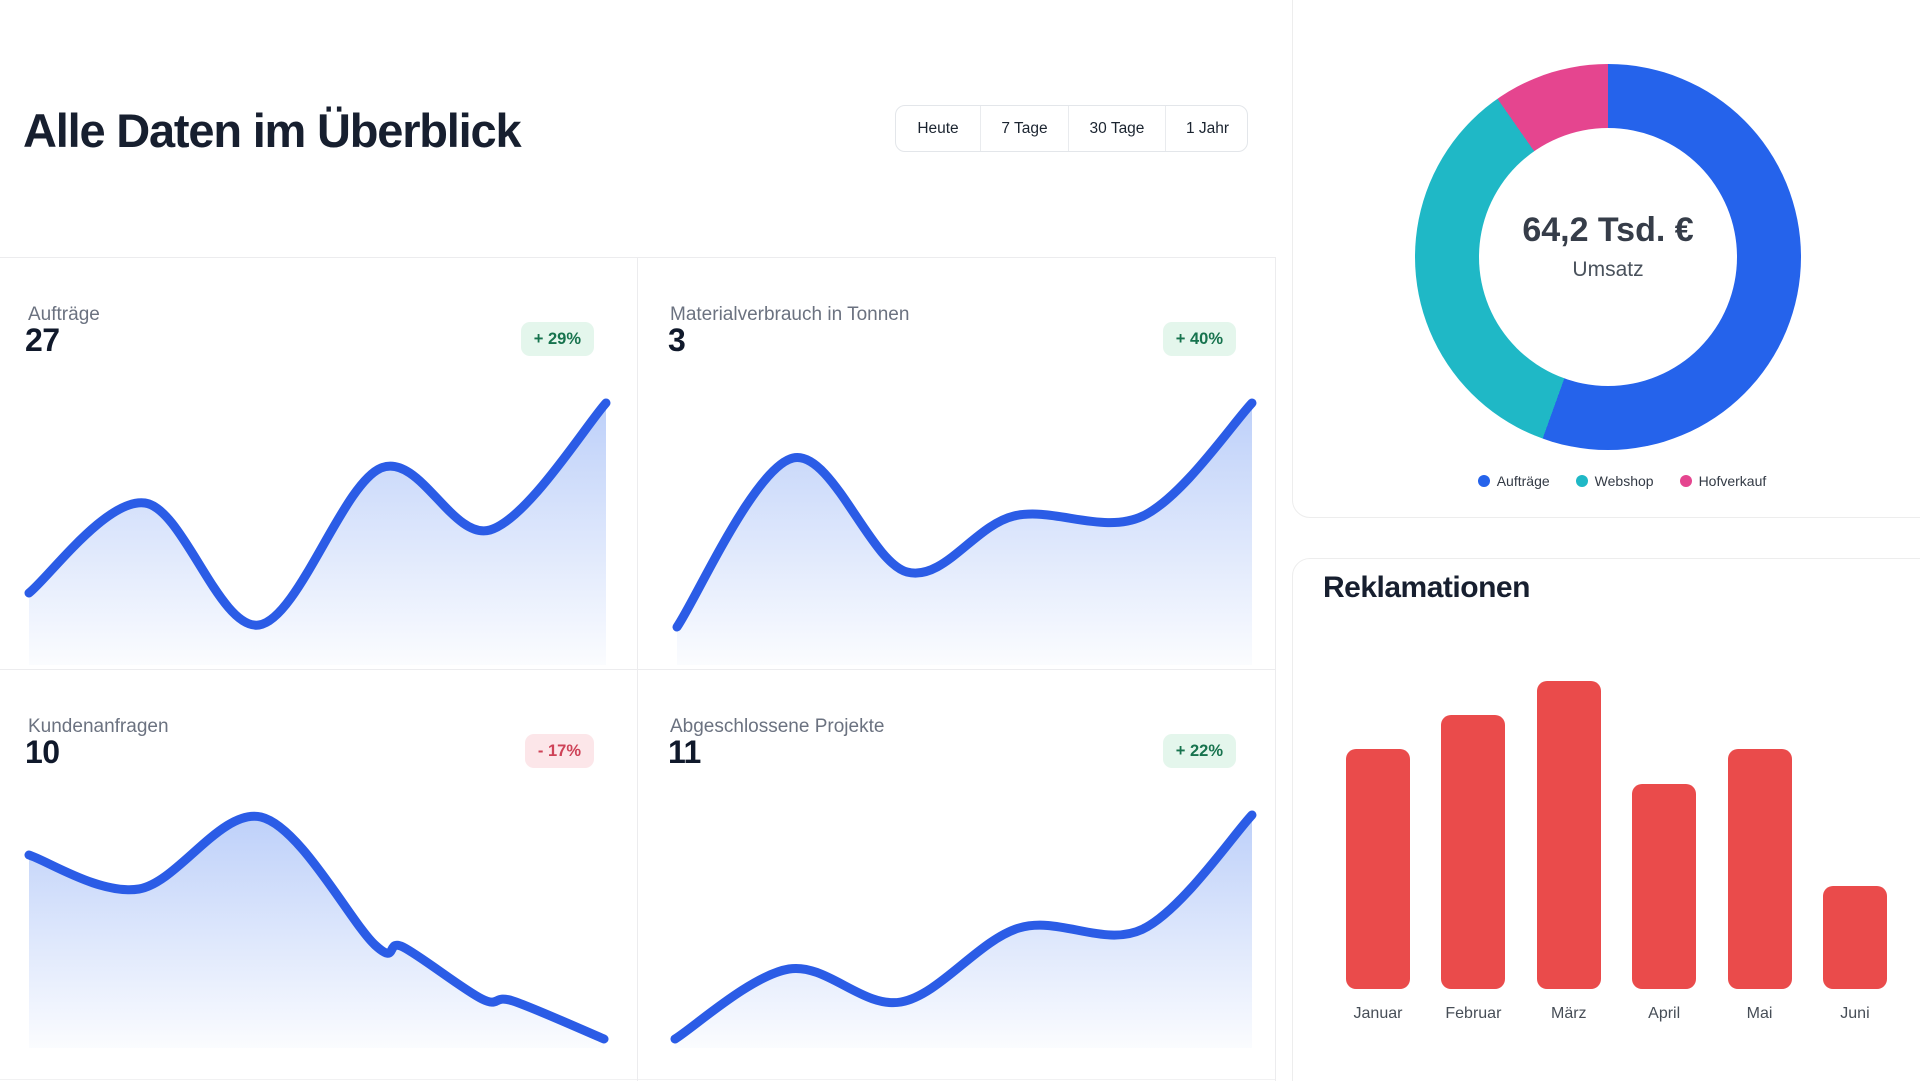 This screenshot has width=1920, height=1081. Describe the element at coordinates (42, 340) in the screenshot. I see `kpi-value: 27` at that location.